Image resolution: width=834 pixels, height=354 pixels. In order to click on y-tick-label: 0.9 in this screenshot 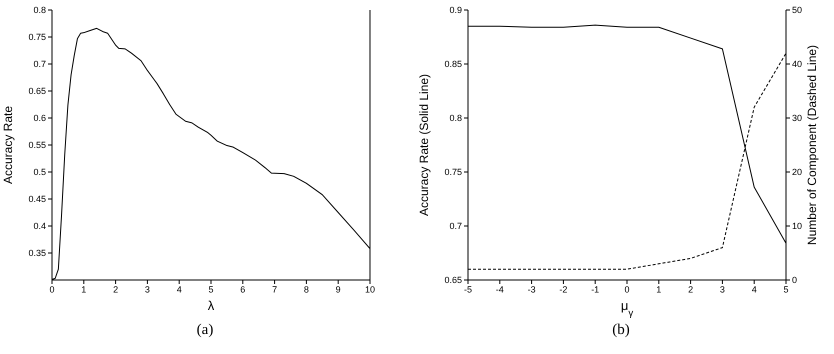, I will do `click(455, 10)`.